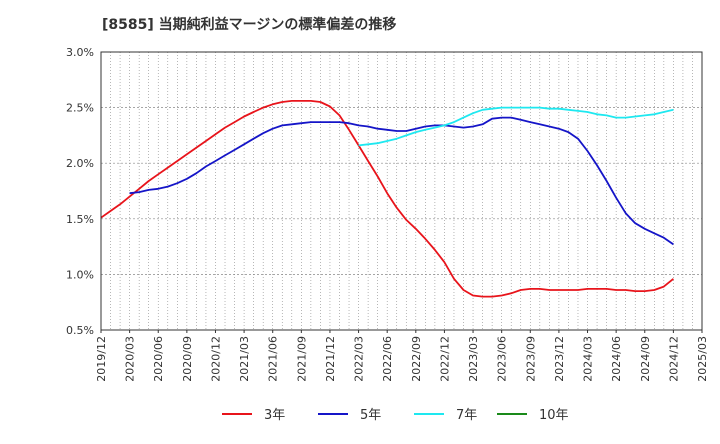 Image resolution: width=720 pixels, height=444 pixels. Describe the element at coordinates (530, 359) in the screenshot. I see `x-tick-label: 2023/09` at that location.